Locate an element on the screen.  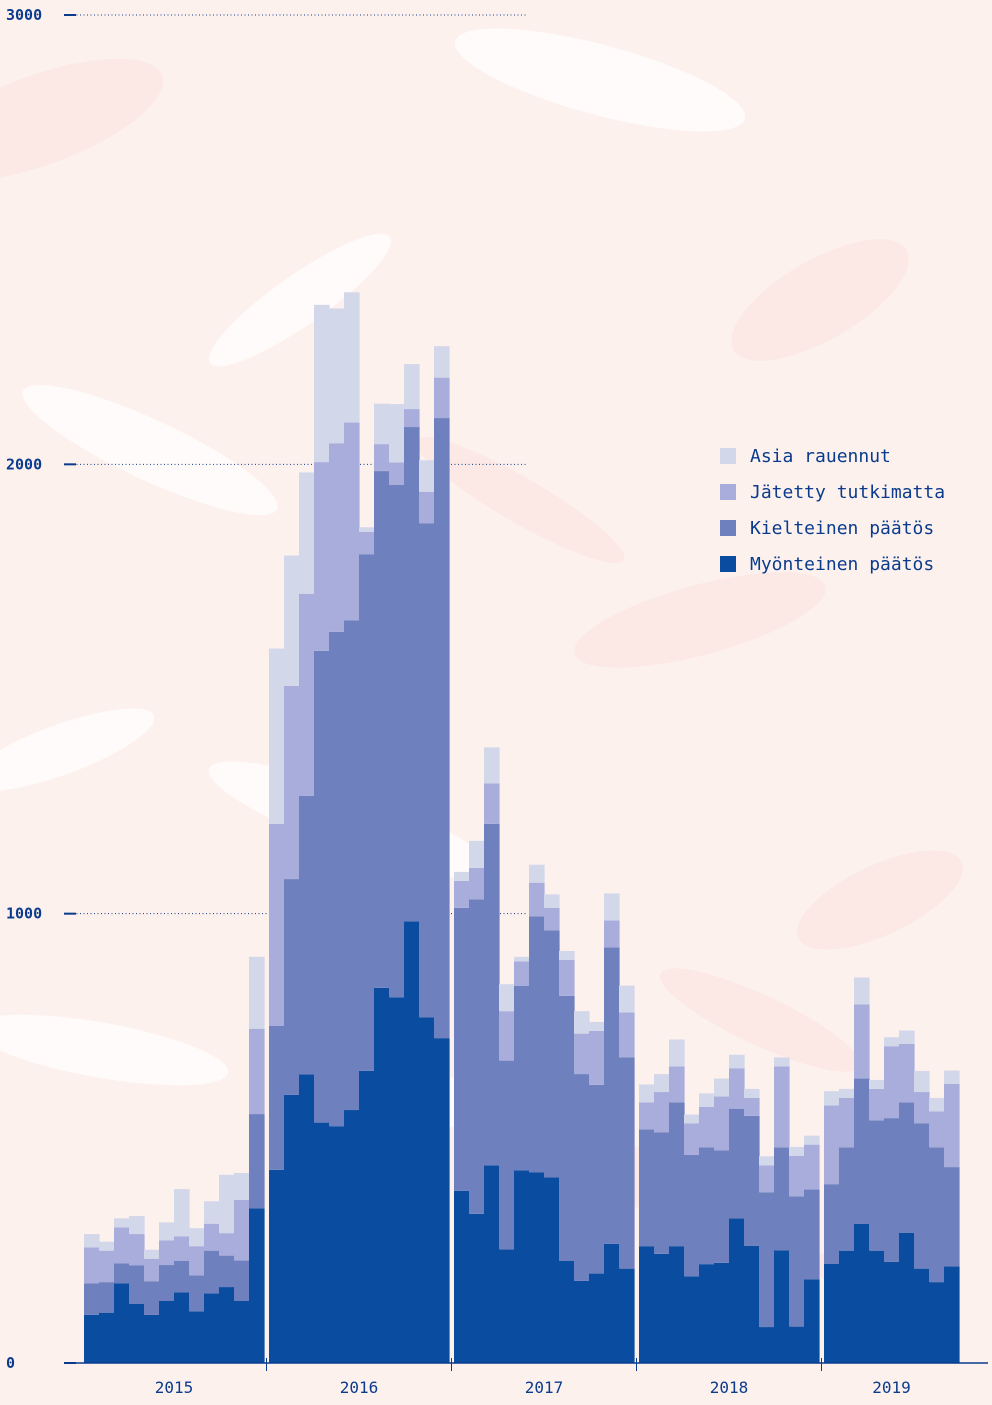
y-tick-label: 2000 is located at coordinates (24, 464).